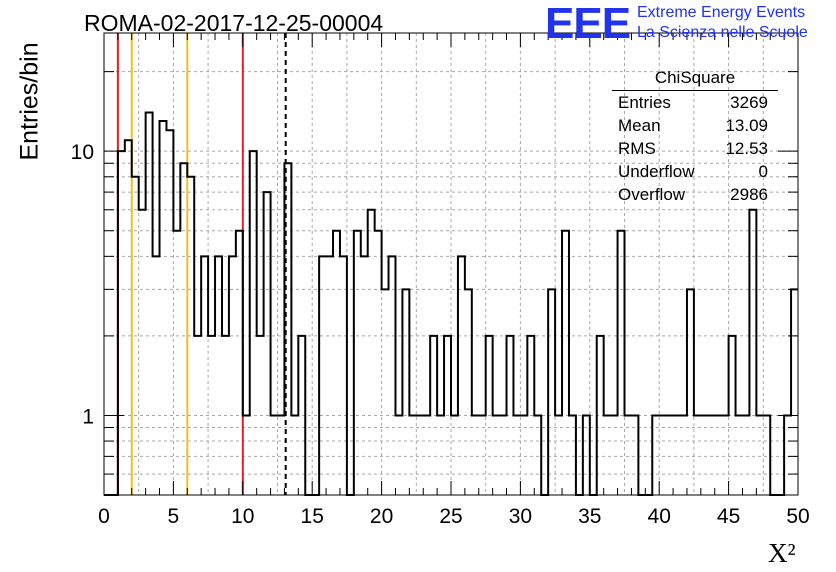  Describe the element at coordinates (763, 171) in the screenshot. I see `stats-value: 0` at that location.